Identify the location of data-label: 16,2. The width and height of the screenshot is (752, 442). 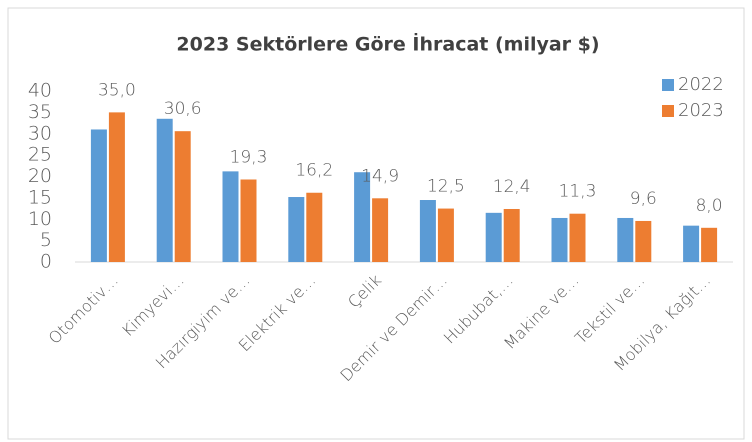
(314, 171).